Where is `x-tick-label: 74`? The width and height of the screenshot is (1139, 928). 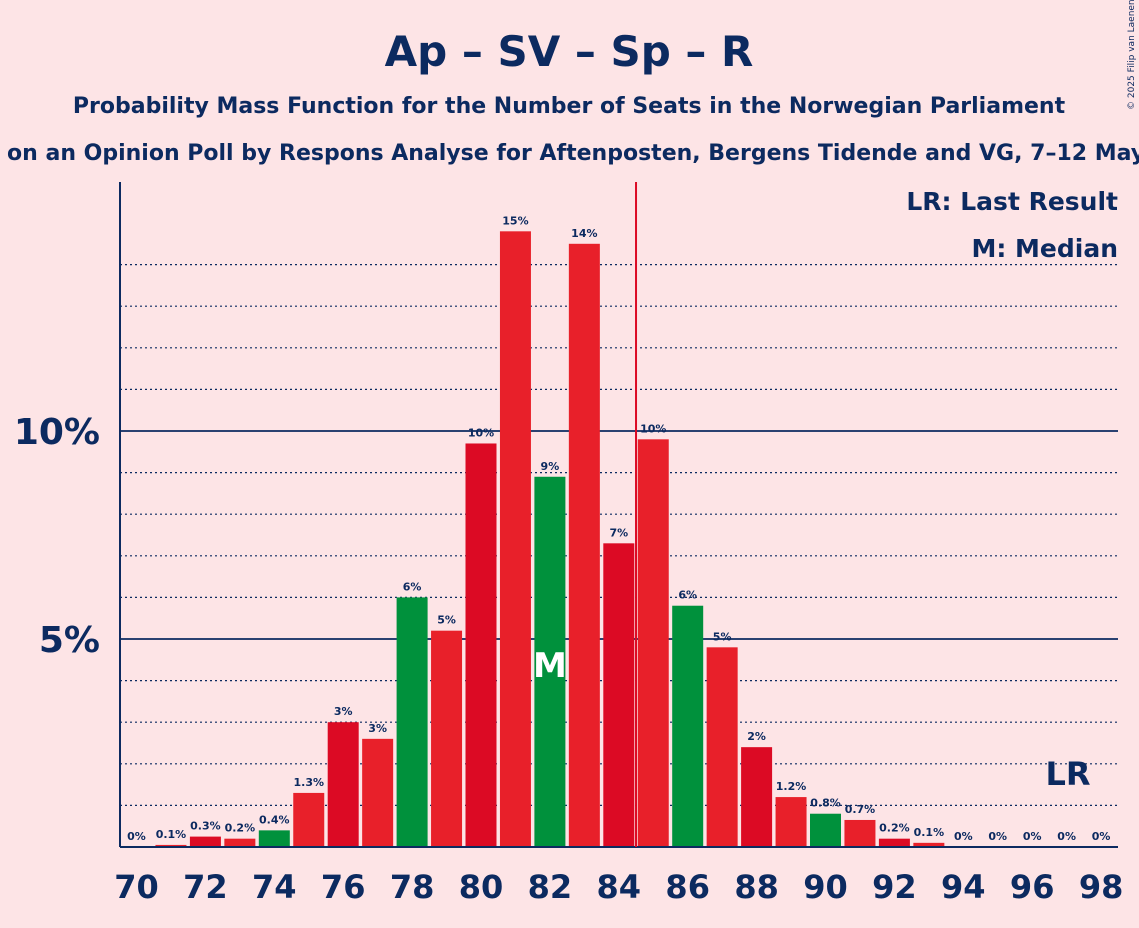
x-tick-label: 74 is located at coordinates (274, 887).